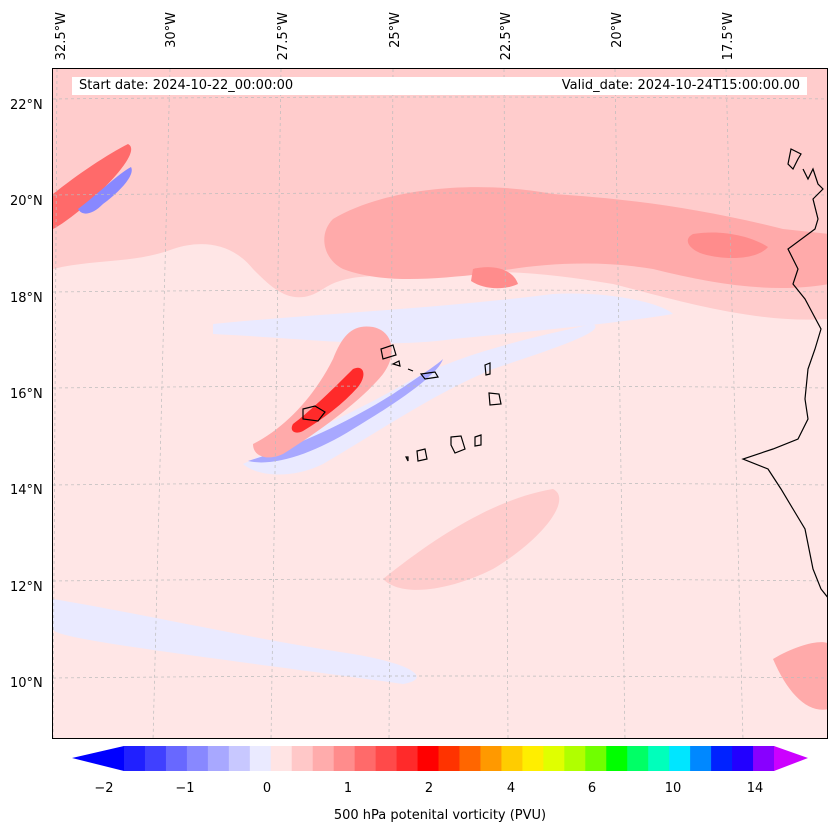  What do you see at coordinates (575, 238) in the screenshot?
I see `northern-pv-band-moderate` at bounding box center [575, 238].